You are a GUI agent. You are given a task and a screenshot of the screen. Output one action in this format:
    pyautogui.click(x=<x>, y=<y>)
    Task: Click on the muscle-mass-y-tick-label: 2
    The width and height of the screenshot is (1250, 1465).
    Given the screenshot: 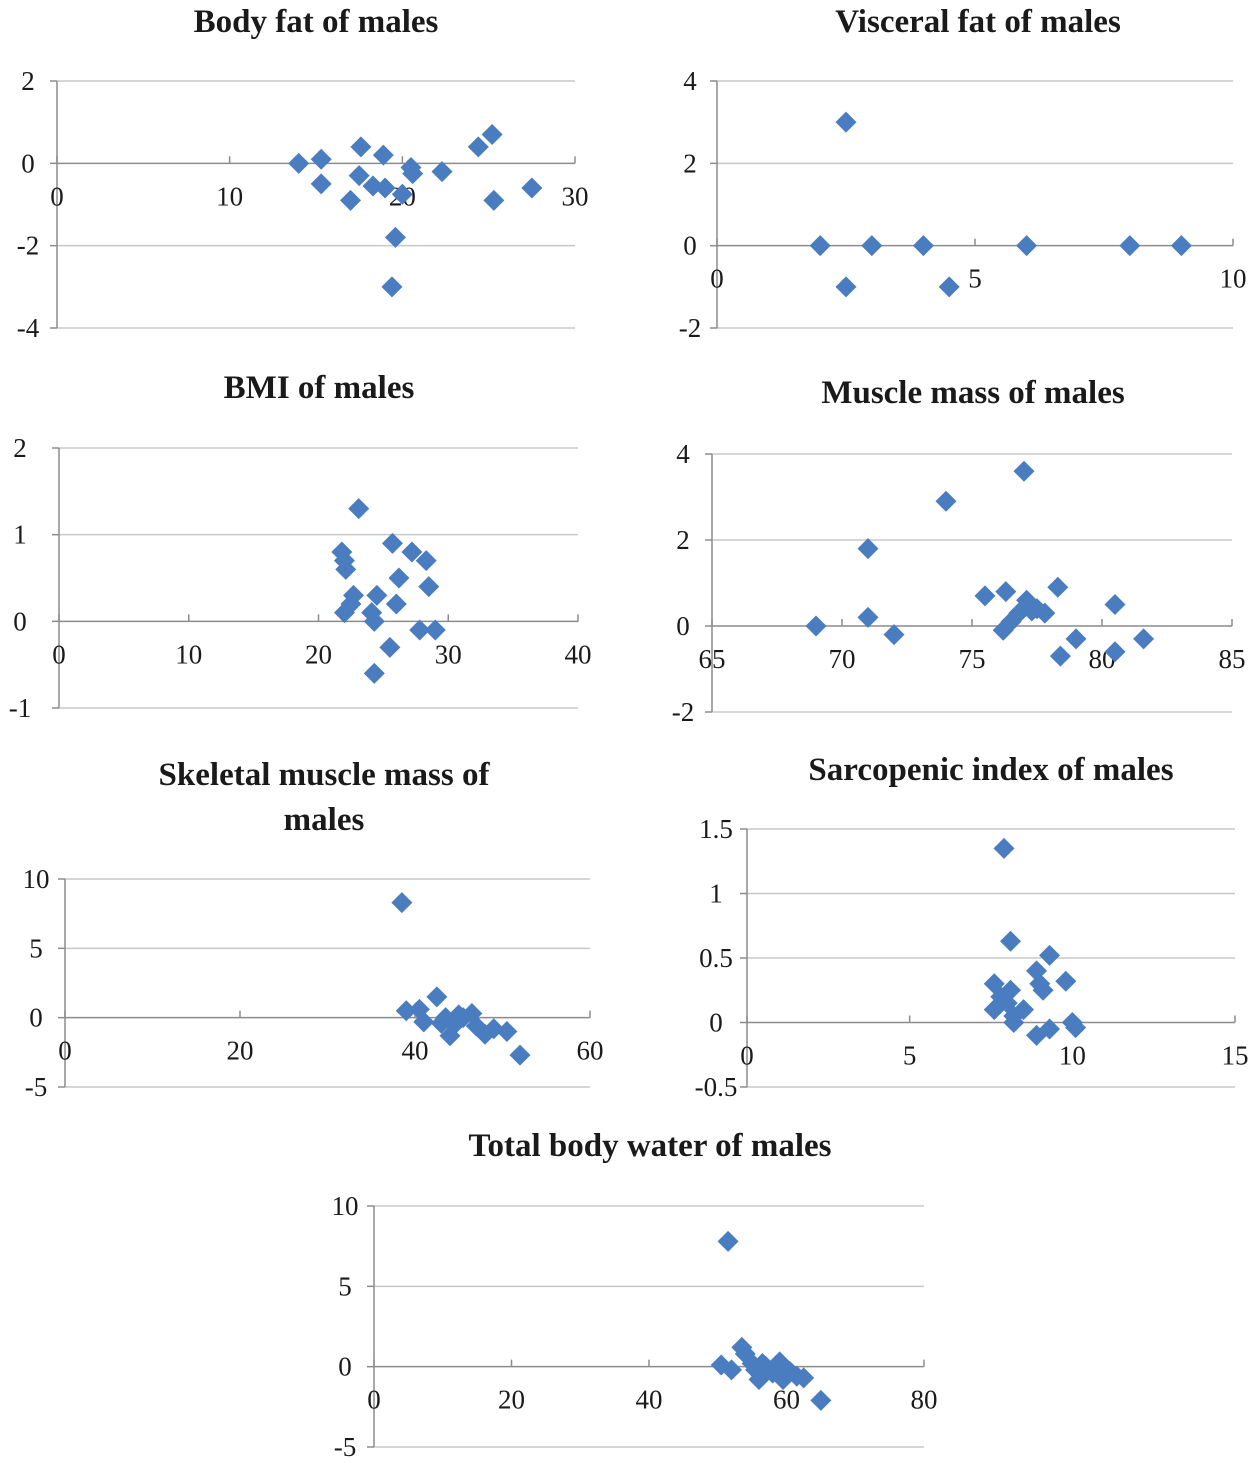 What is the action you would take?
    pyautogui.click(x=683, y=540)
    